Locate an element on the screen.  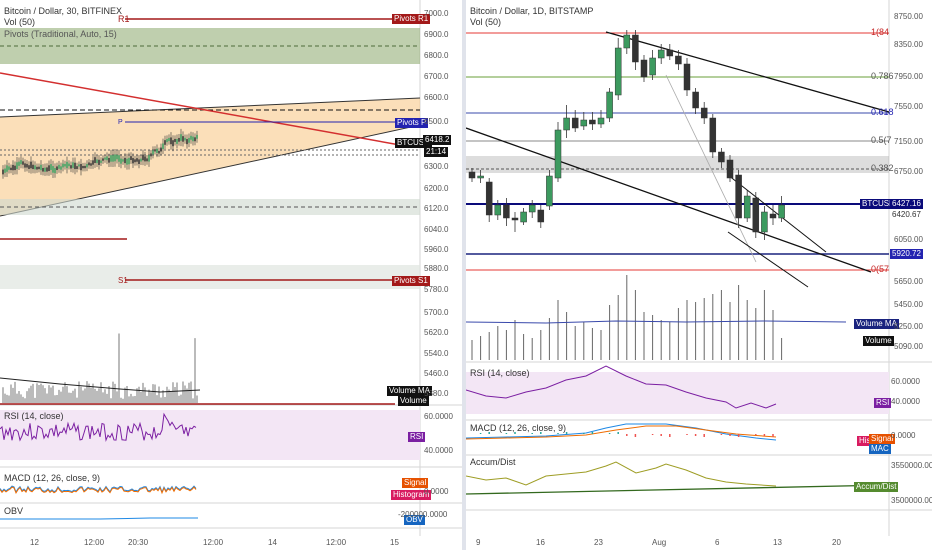
right-volume-label: Vol (50) is located at coordinates (486, 22).